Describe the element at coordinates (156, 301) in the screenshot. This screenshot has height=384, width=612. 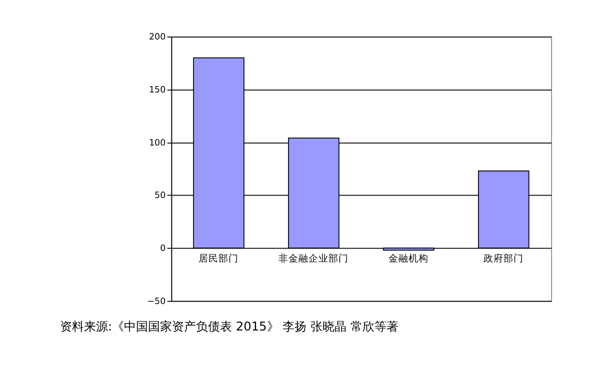
I see `y-tick-label: −50` at that location.